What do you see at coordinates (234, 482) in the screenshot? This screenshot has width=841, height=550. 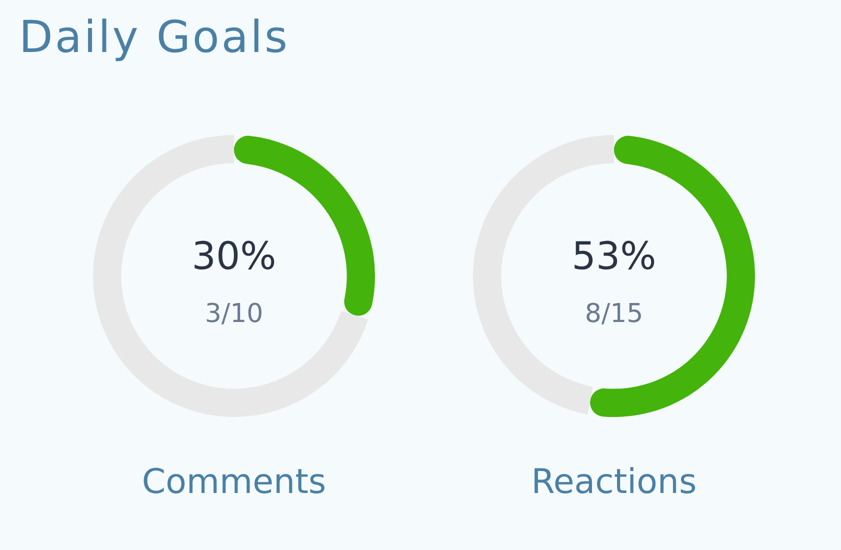 I see `text: Comments` at bounding box center [234, 482].